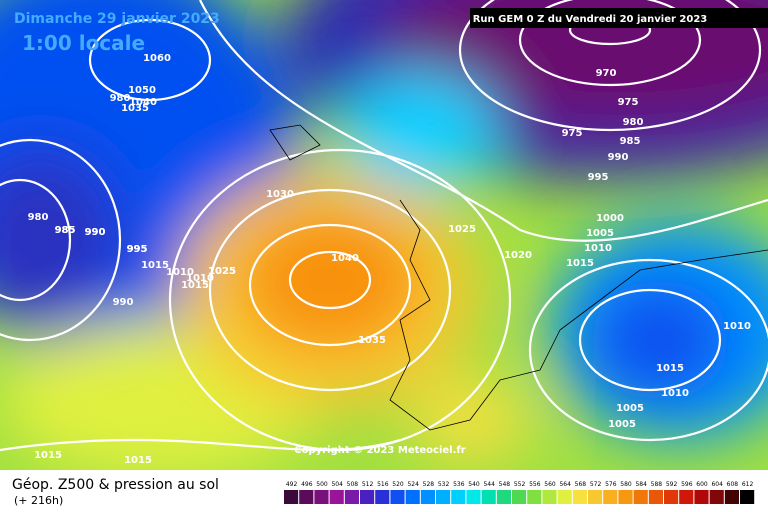  What do you see at coordinates (733, 484) in the screenshot?
I see `colorbar-label: 608` at bounding box center [733, 484].